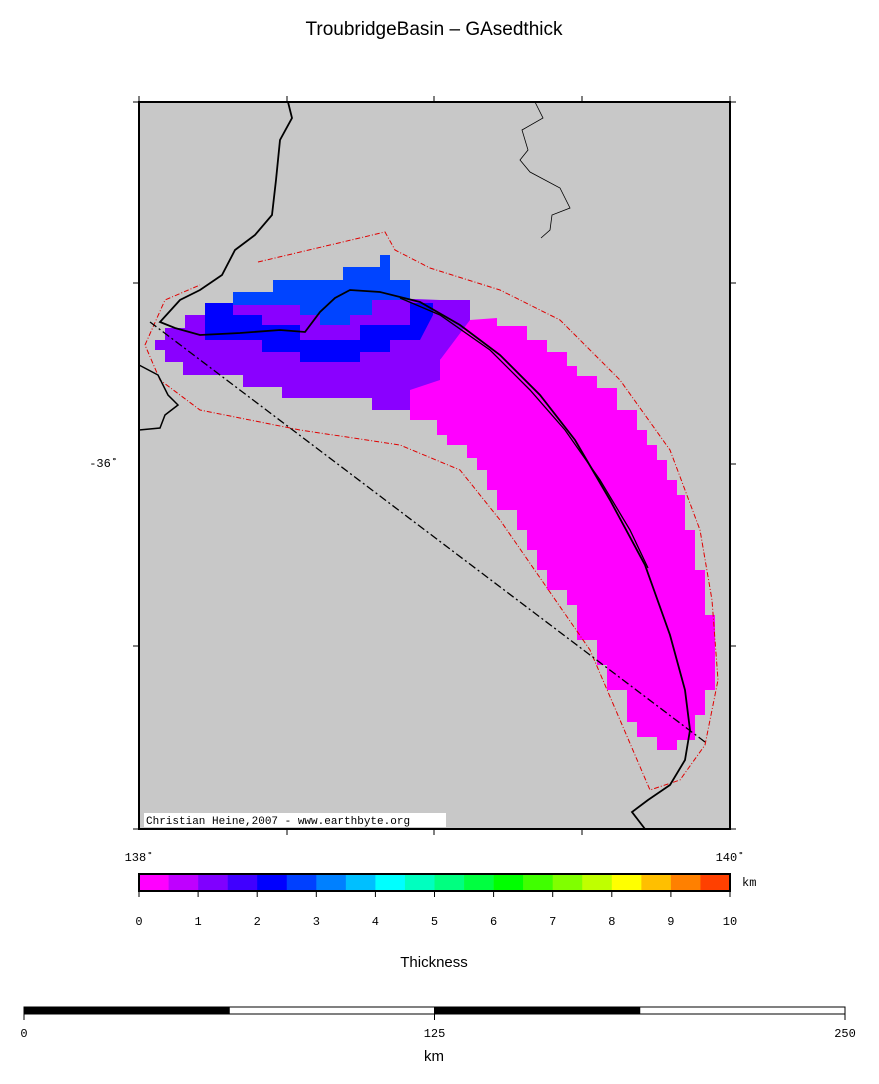 This screenshot has height=1084, width=879. Describe the element at coordinates (139, 858) in the screenshot. I see `lon-label: 138˚` at that location.